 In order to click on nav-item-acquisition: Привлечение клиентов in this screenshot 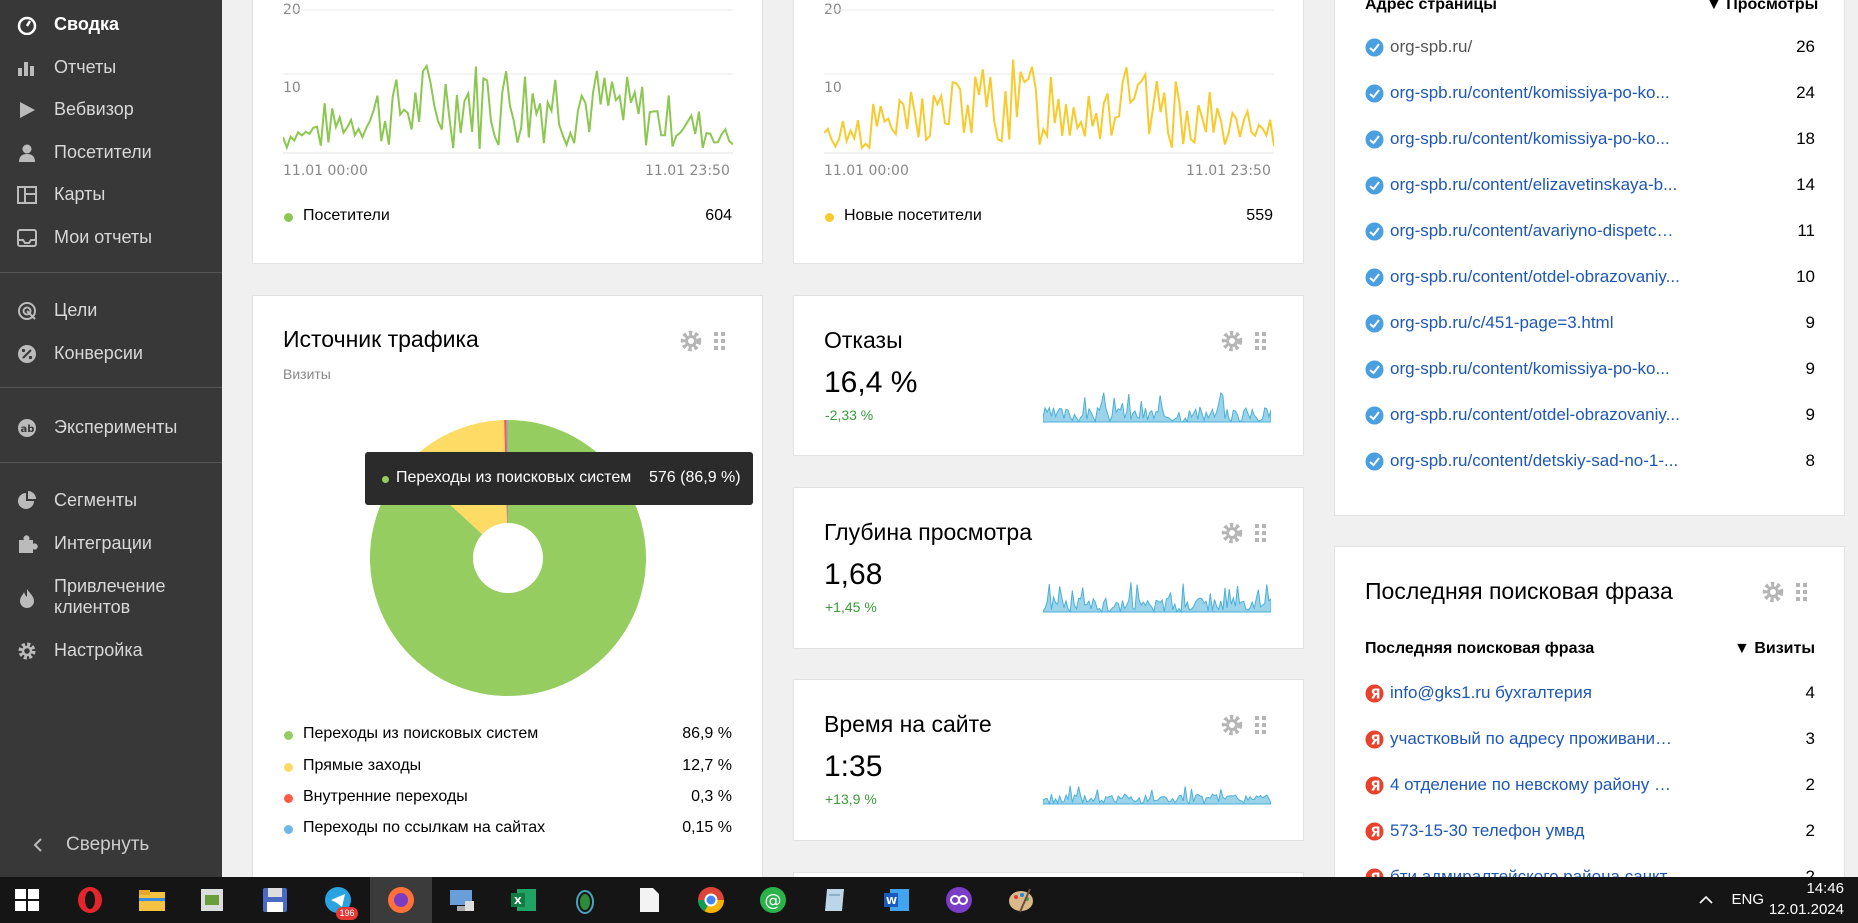, I will do `click(111, 597)`.